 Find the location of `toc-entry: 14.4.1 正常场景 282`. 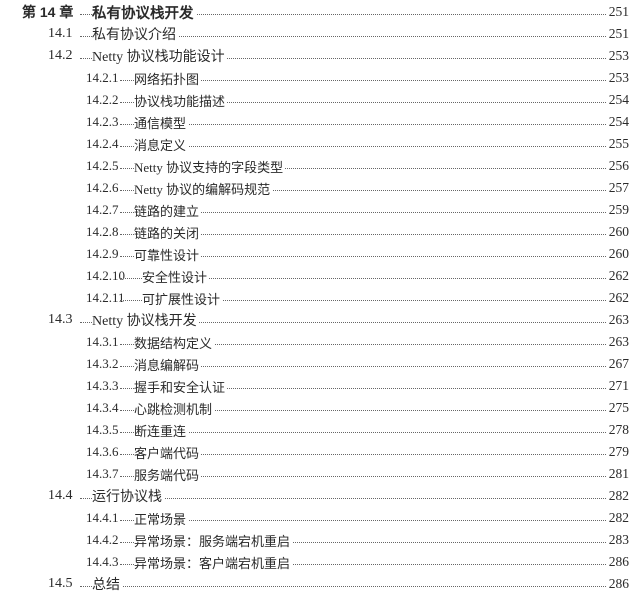

toc-entry: 14.4.1 正常场景 282 is located at coordinates (320, 518).